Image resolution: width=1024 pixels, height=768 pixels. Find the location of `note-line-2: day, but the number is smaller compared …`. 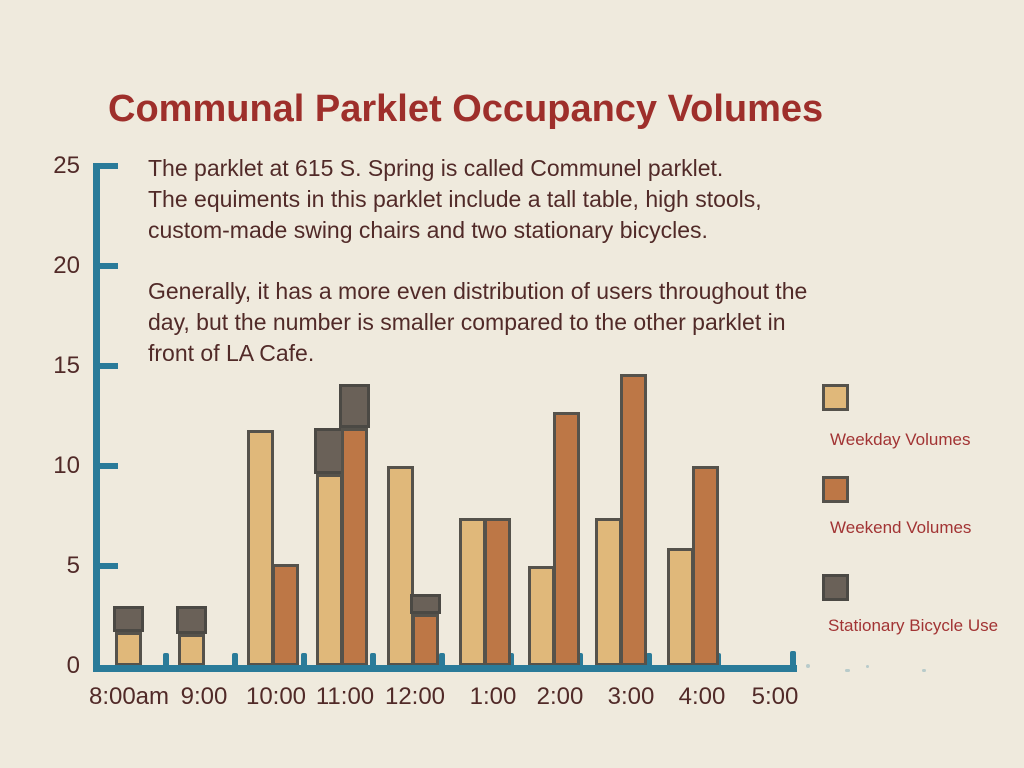

note-line-2: day, but the number is smaller compared … is located at coordinates (467, 322).